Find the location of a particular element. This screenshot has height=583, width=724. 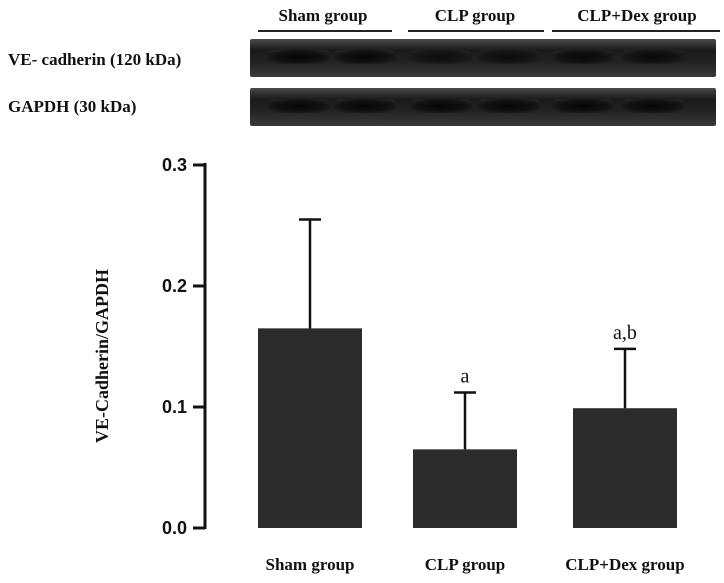

y-tick-label: 0.2 is located at coordinates (174, 286).